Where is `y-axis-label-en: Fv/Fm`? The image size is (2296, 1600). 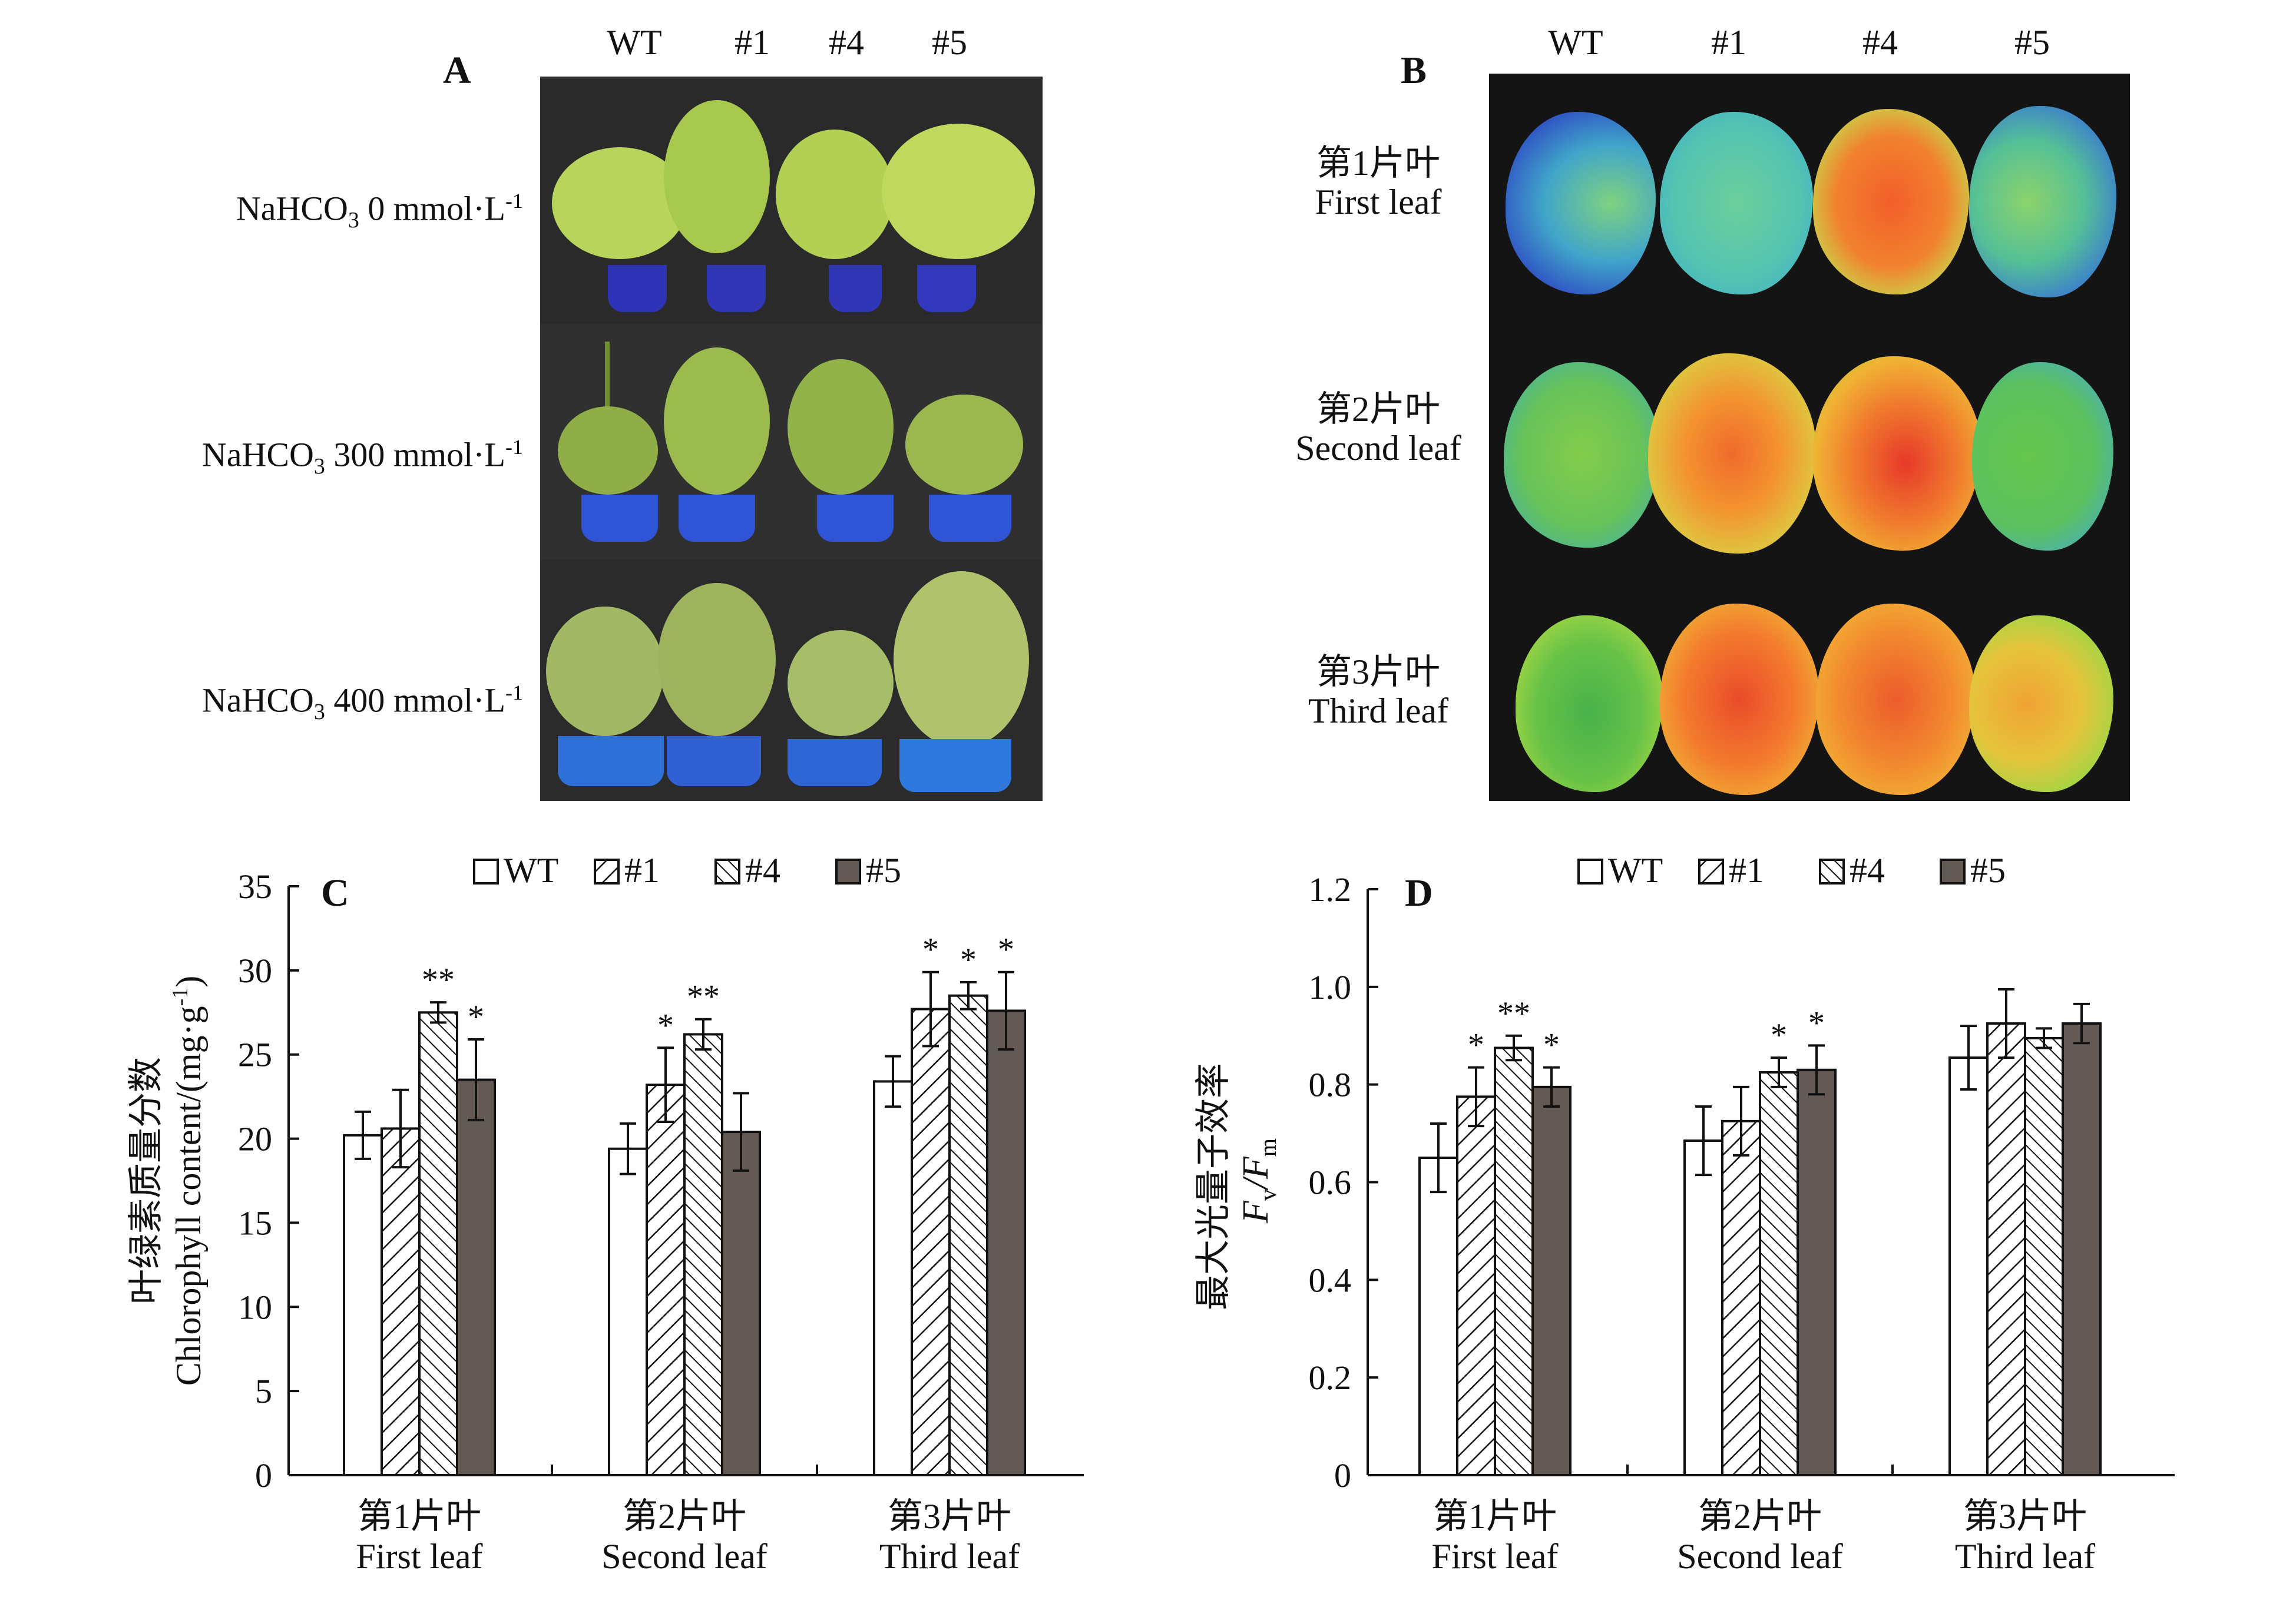
y-axis-label-en: Fv/Fm is located at coordinates (1258, 1181).